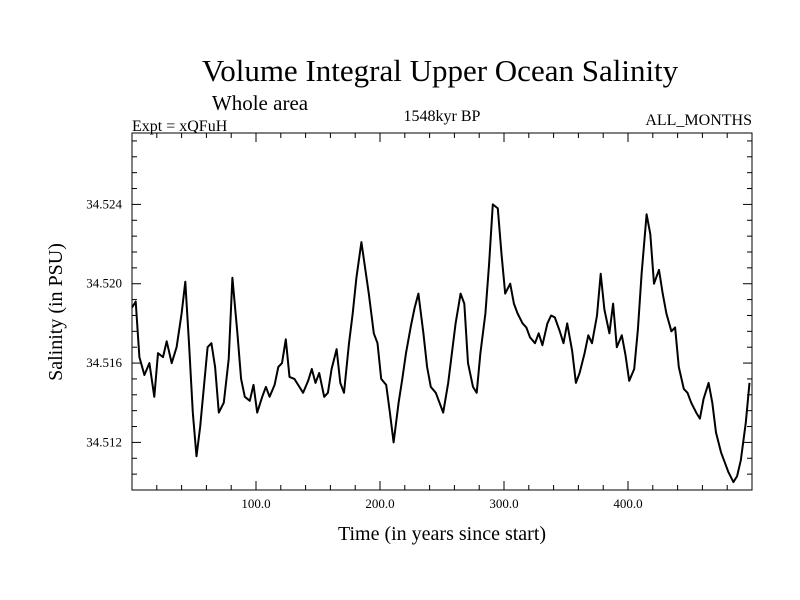 This screenshot has height=600, width=800. Describe the element at coordinates (104, 441) in the screenshot. I see `y-tick-label-34512: 34.512` at that location.